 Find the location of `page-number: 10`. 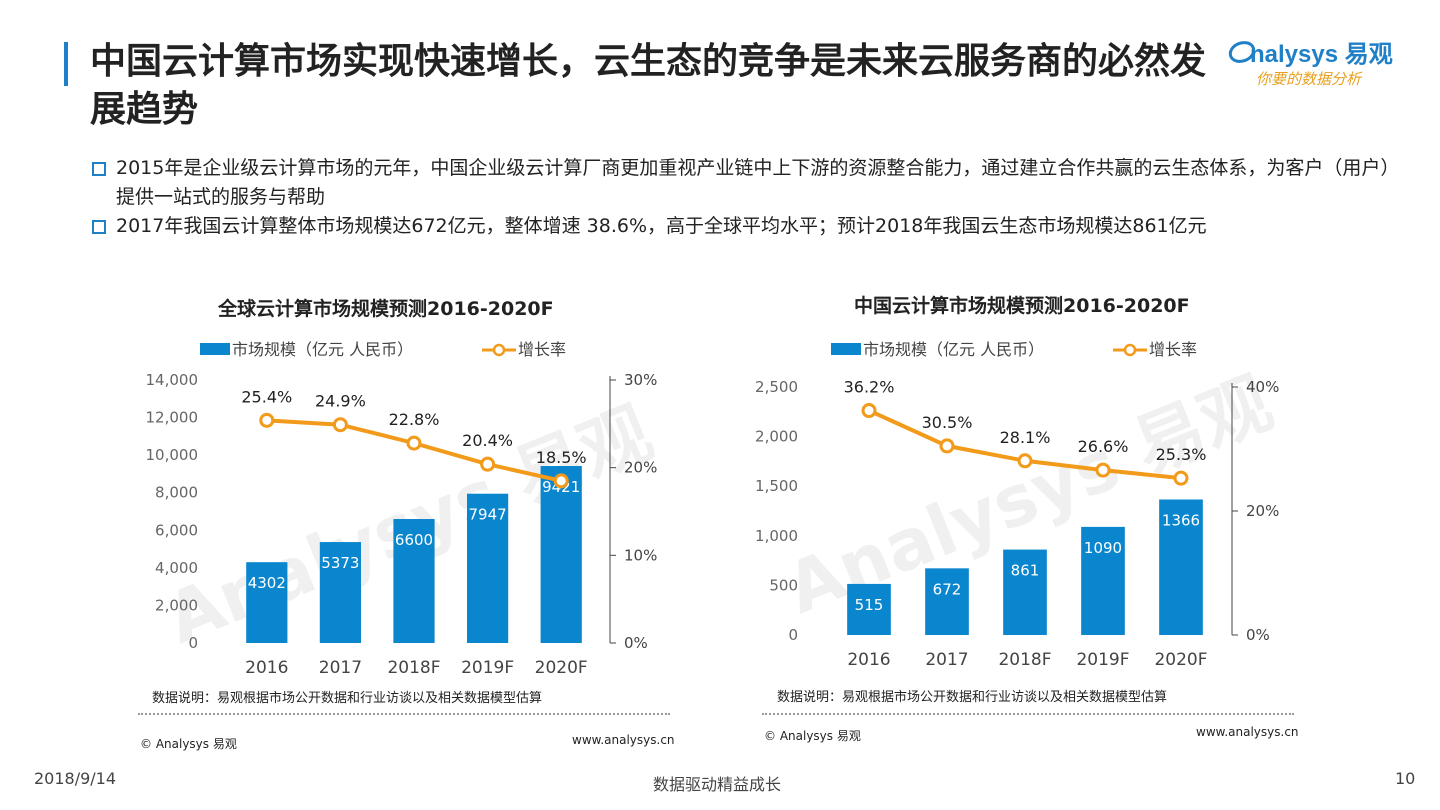

page-number: 10 is located at coordinates (1405, 778).